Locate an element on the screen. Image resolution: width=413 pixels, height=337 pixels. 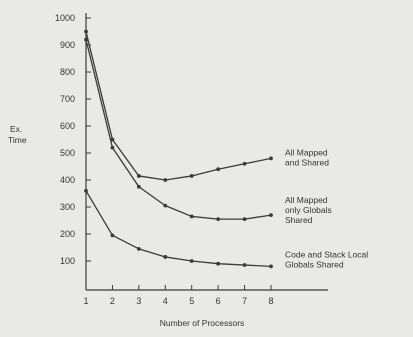
series-label-2: All Mapped only Globals Shared is located at coordinates (308, 210).